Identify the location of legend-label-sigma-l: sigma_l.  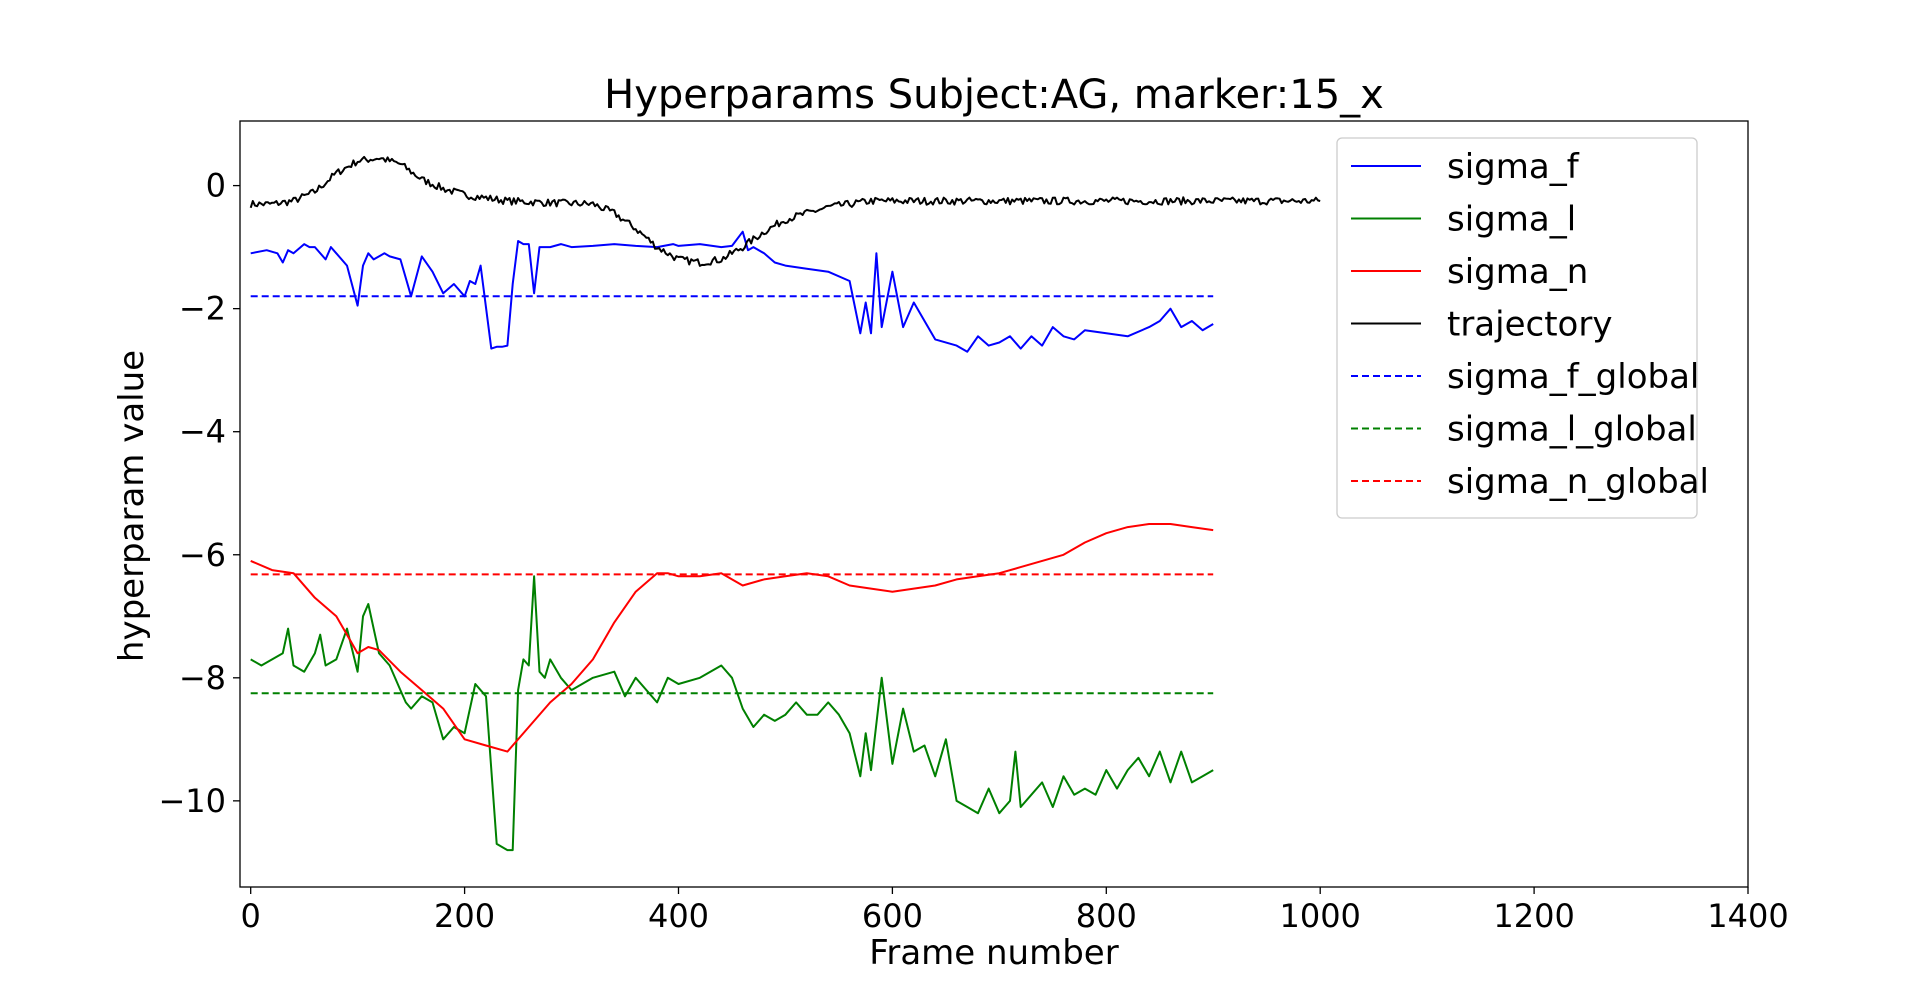
(1511, 220).